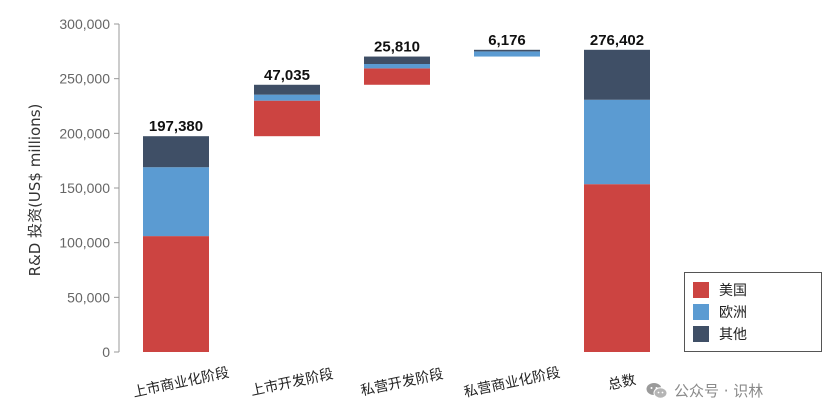  I want to click on legend-swatch-other, so click(701, 334).